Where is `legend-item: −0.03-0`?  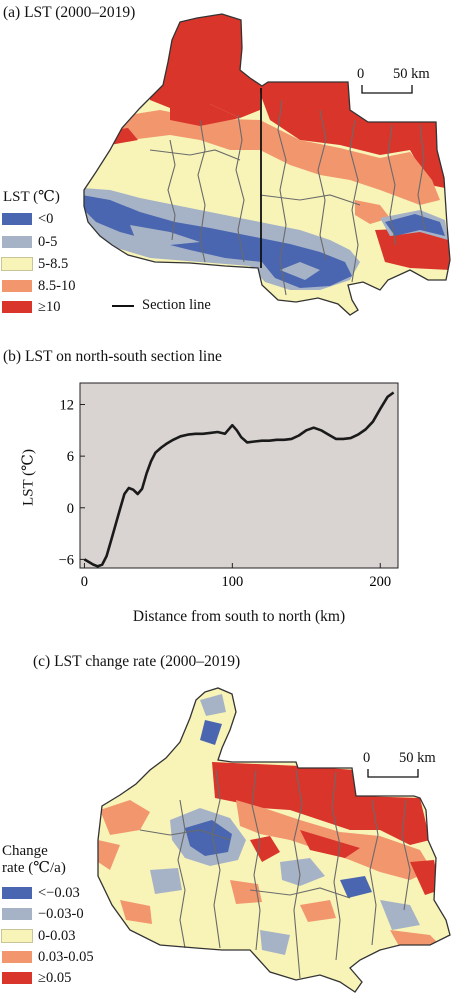 legend-item: −0.03-0 is located at coordinates (43, 914).